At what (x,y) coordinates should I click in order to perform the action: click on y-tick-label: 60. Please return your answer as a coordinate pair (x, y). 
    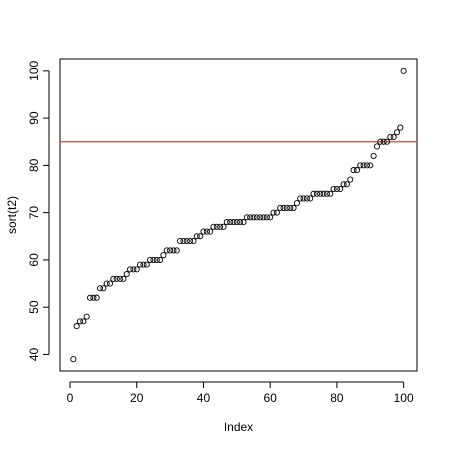
    Looking at the image, I should click on (34, 260).